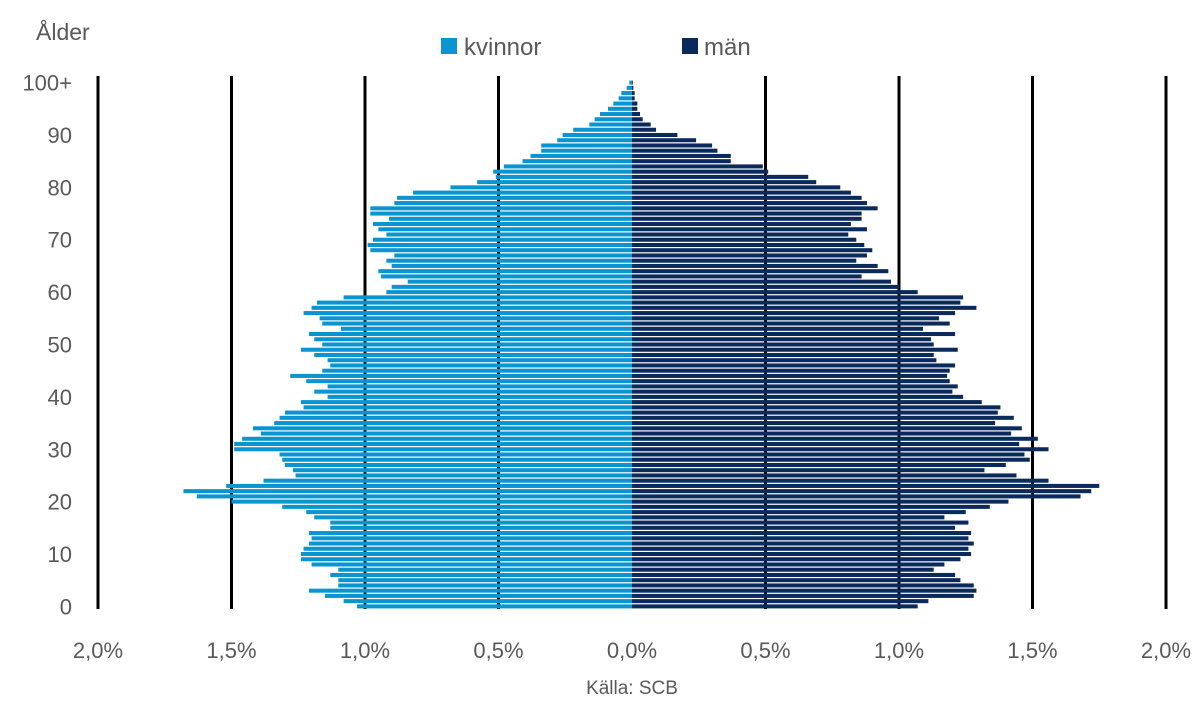  I want to click on source-note: Källa: SCB, so click(632, 688).